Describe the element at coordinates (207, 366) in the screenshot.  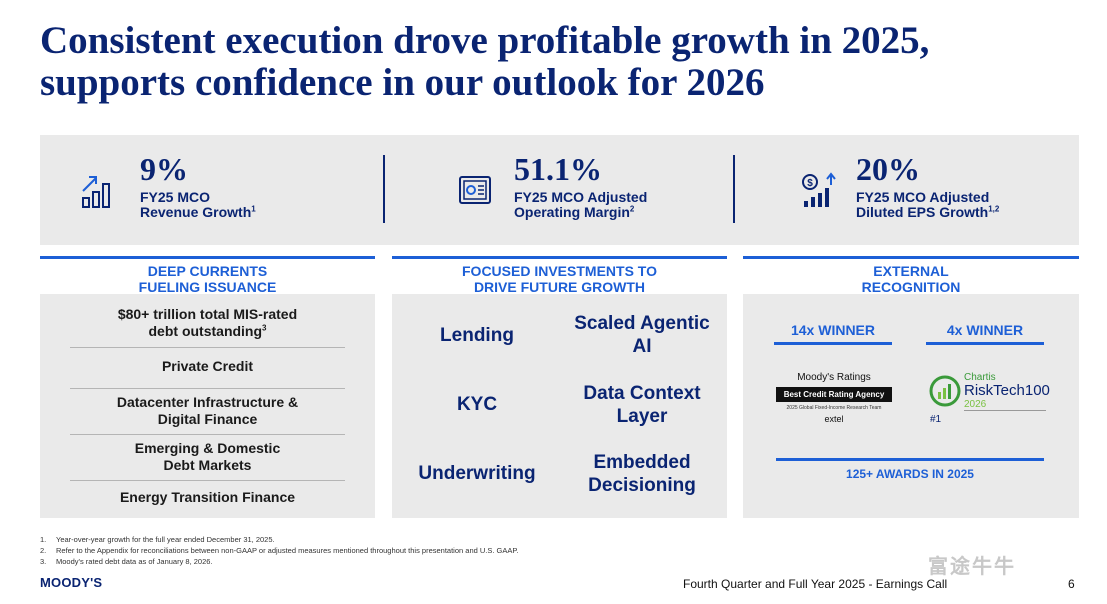
I see `item-line-1: Private Credit` at that location.